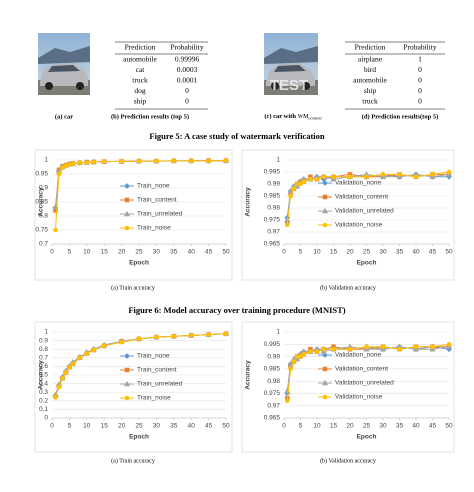 The width and height of the screenshot is (474, 492). What do you see at coordinates (43, 383) in the screenshot?
I see `y-tick-label: 0.4` at bounding box center [43, 383].